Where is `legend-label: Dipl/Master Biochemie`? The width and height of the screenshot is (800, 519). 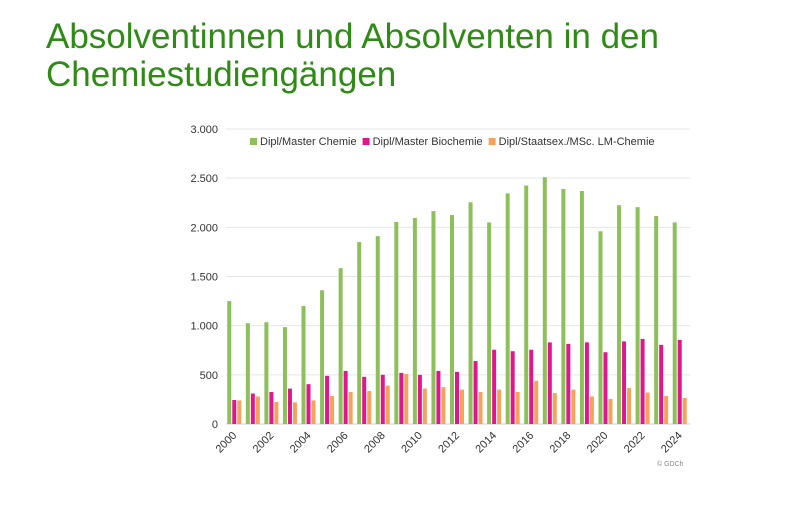 legend-label: Dipl/Master Biochemie is located at coordinates (428, 142).